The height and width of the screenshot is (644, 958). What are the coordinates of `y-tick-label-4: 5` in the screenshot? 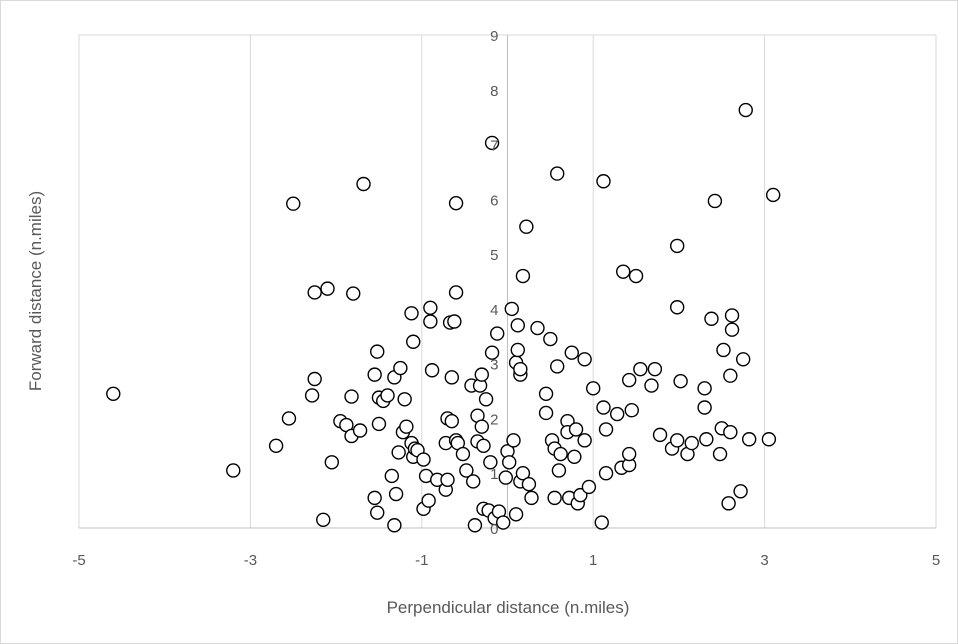 It's located at (494, 255).